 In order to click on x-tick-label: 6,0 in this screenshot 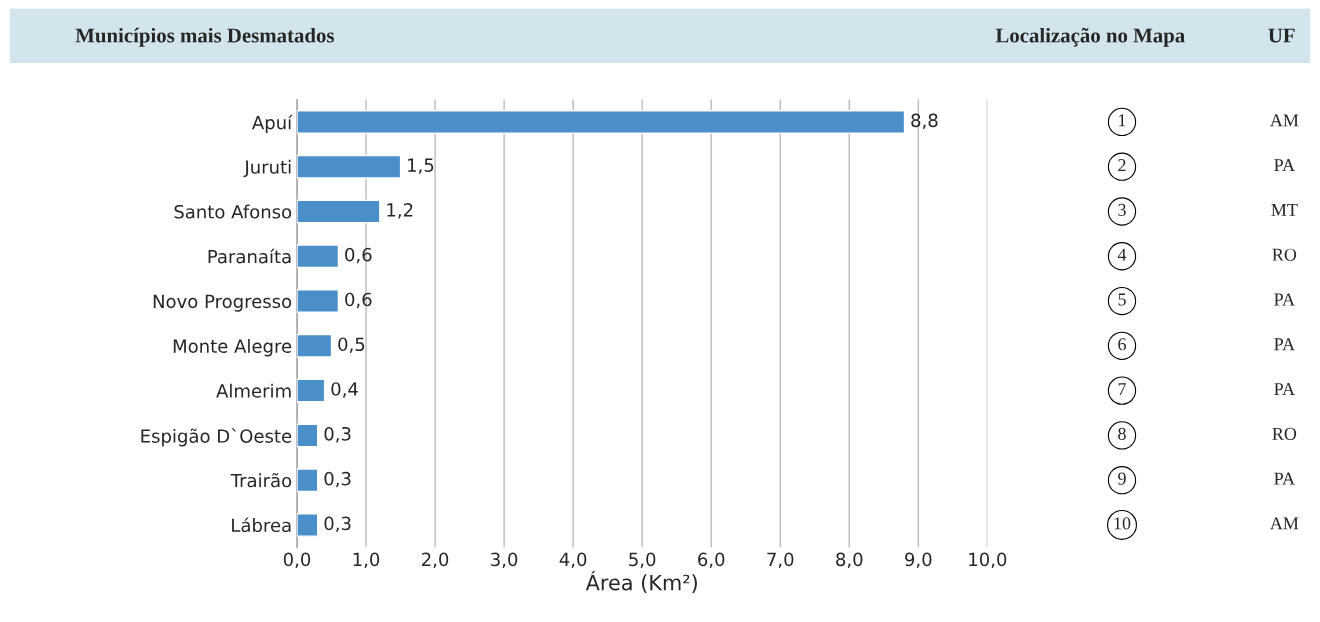, I will do `click(711, 560)`.